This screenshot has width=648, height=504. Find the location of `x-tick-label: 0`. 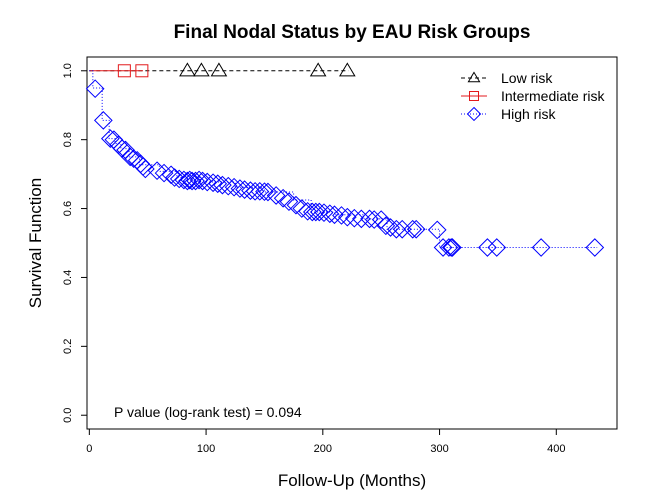

x-tick-label: 0 is located at coordinates (89, 449).